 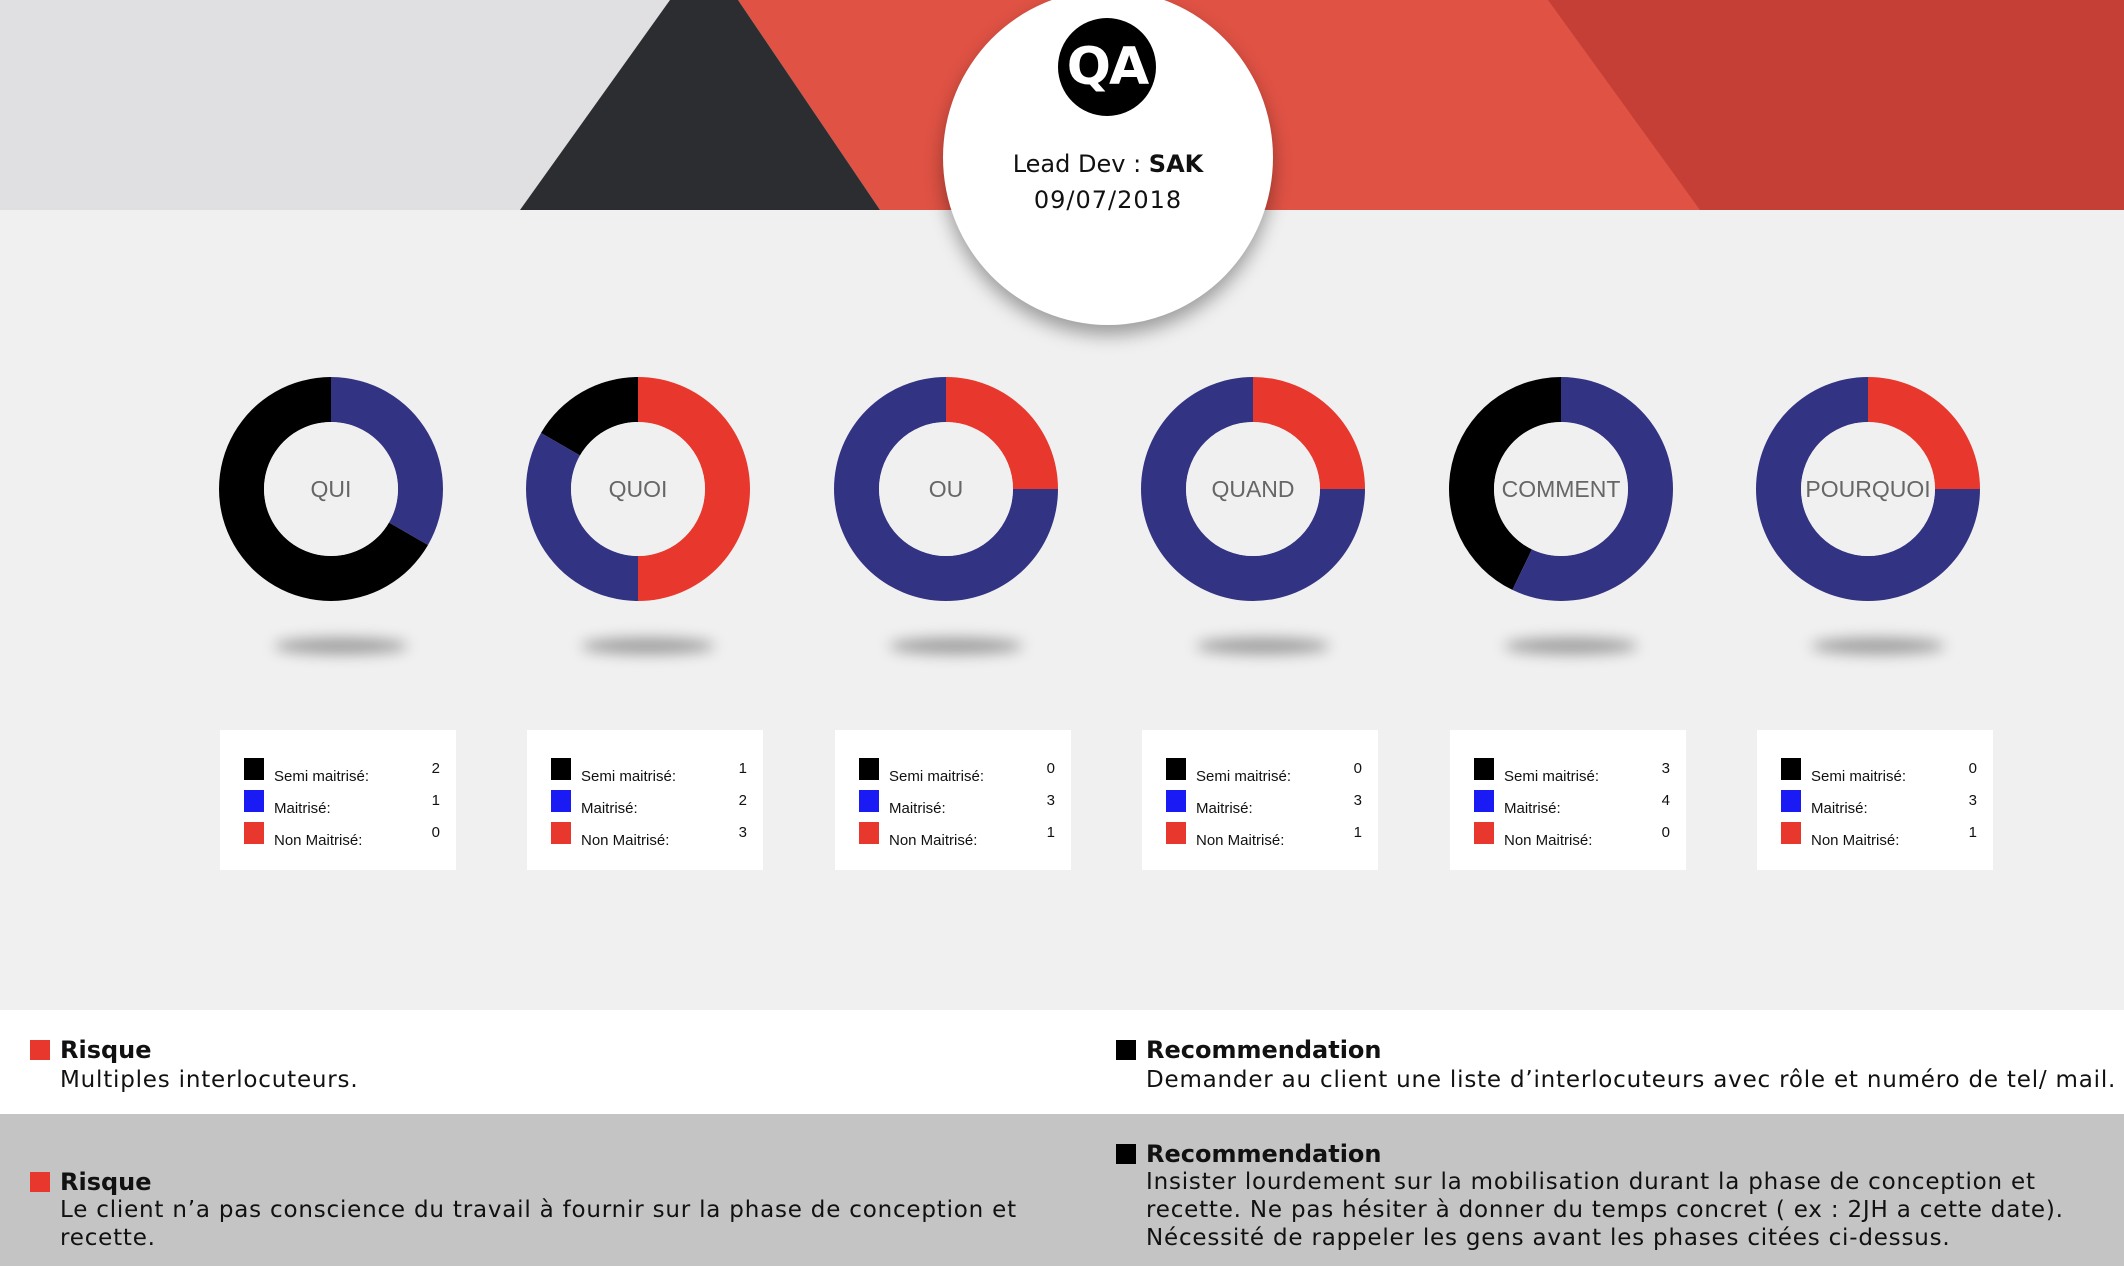 What do you see at coordinates (1107, 67) in the screenshot?
I see `qa-logo: QA` at bounding box center [1107, 67].